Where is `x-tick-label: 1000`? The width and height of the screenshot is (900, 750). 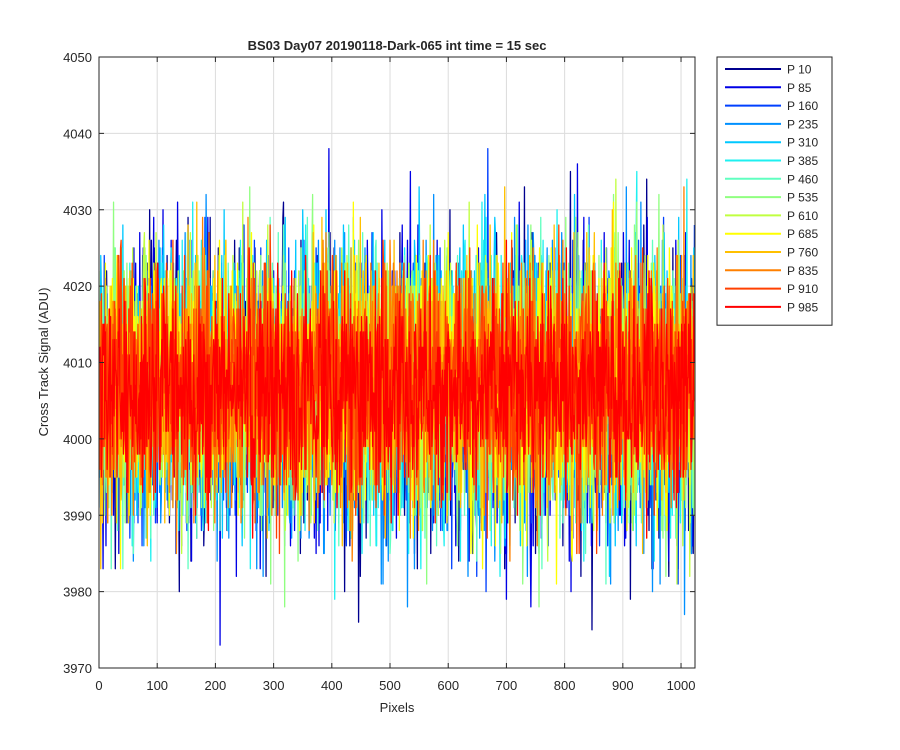
x-tick-label: 1000 is located at coordinates (681, 685).